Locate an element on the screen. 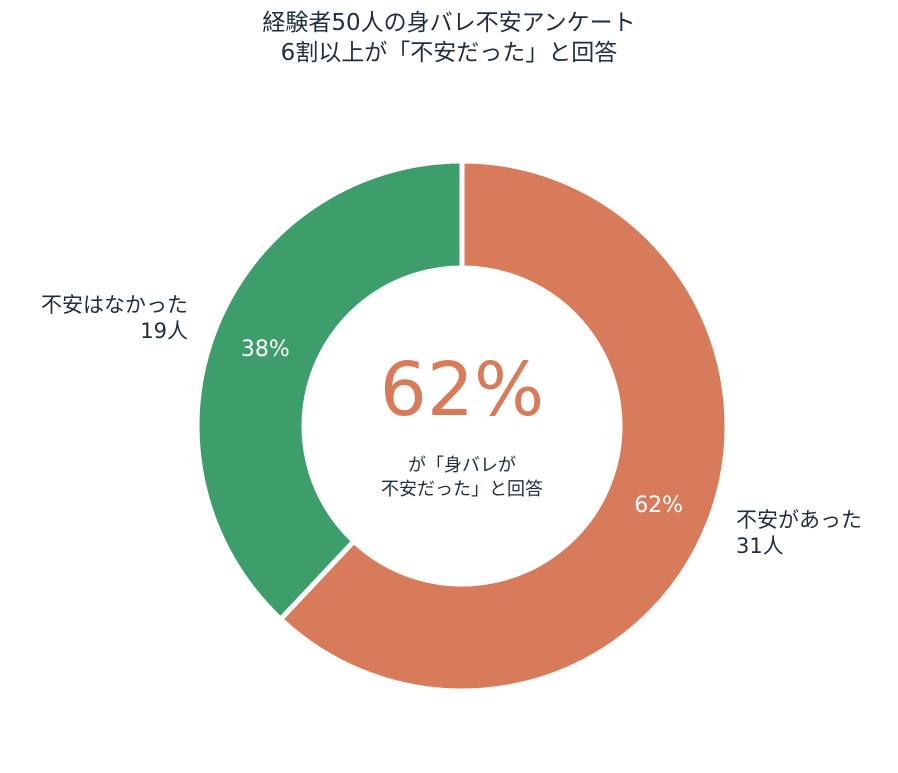 This screenshot has height=773, width=898. slice-percent-label-2: 38% is located at coordinates (265, 349).